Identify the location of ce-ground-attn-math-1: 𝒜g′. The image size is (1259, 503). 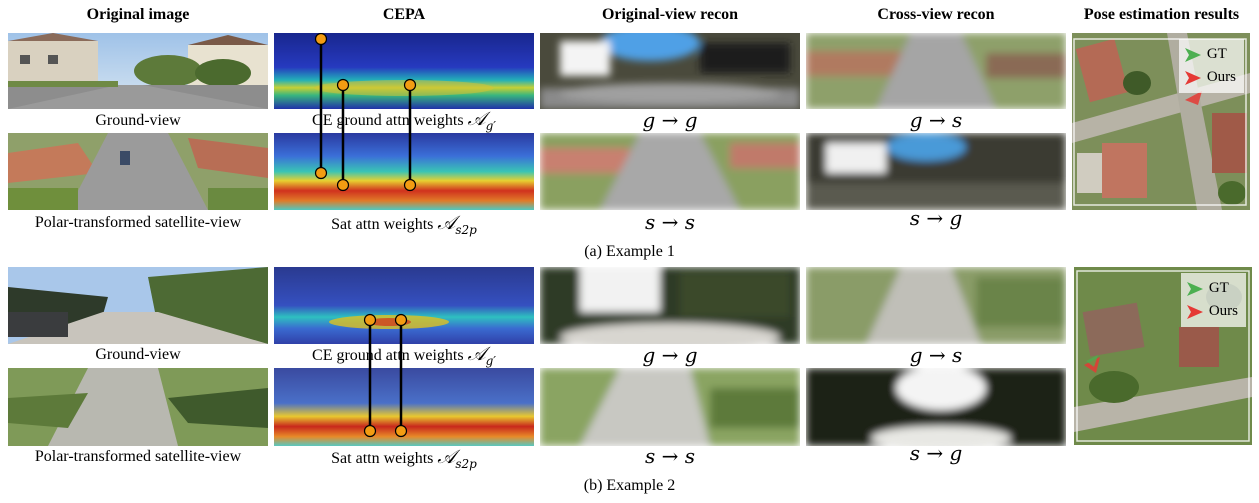
(481, 120).